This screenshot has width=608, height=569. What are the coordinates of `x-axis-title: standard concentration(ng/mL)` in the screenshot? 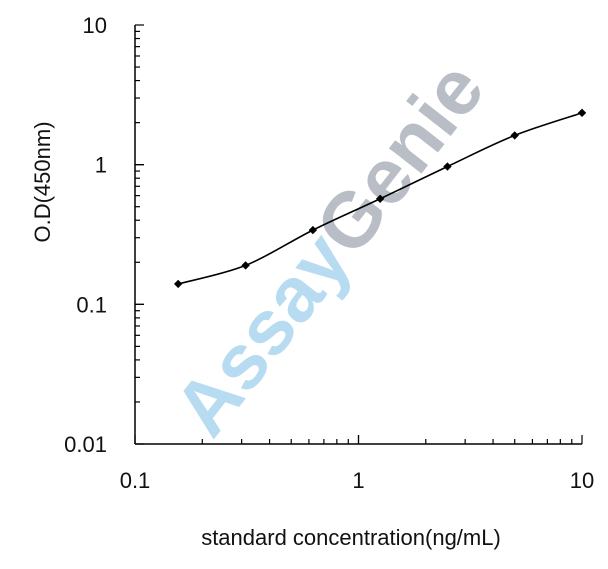 It's located at (351, 537).